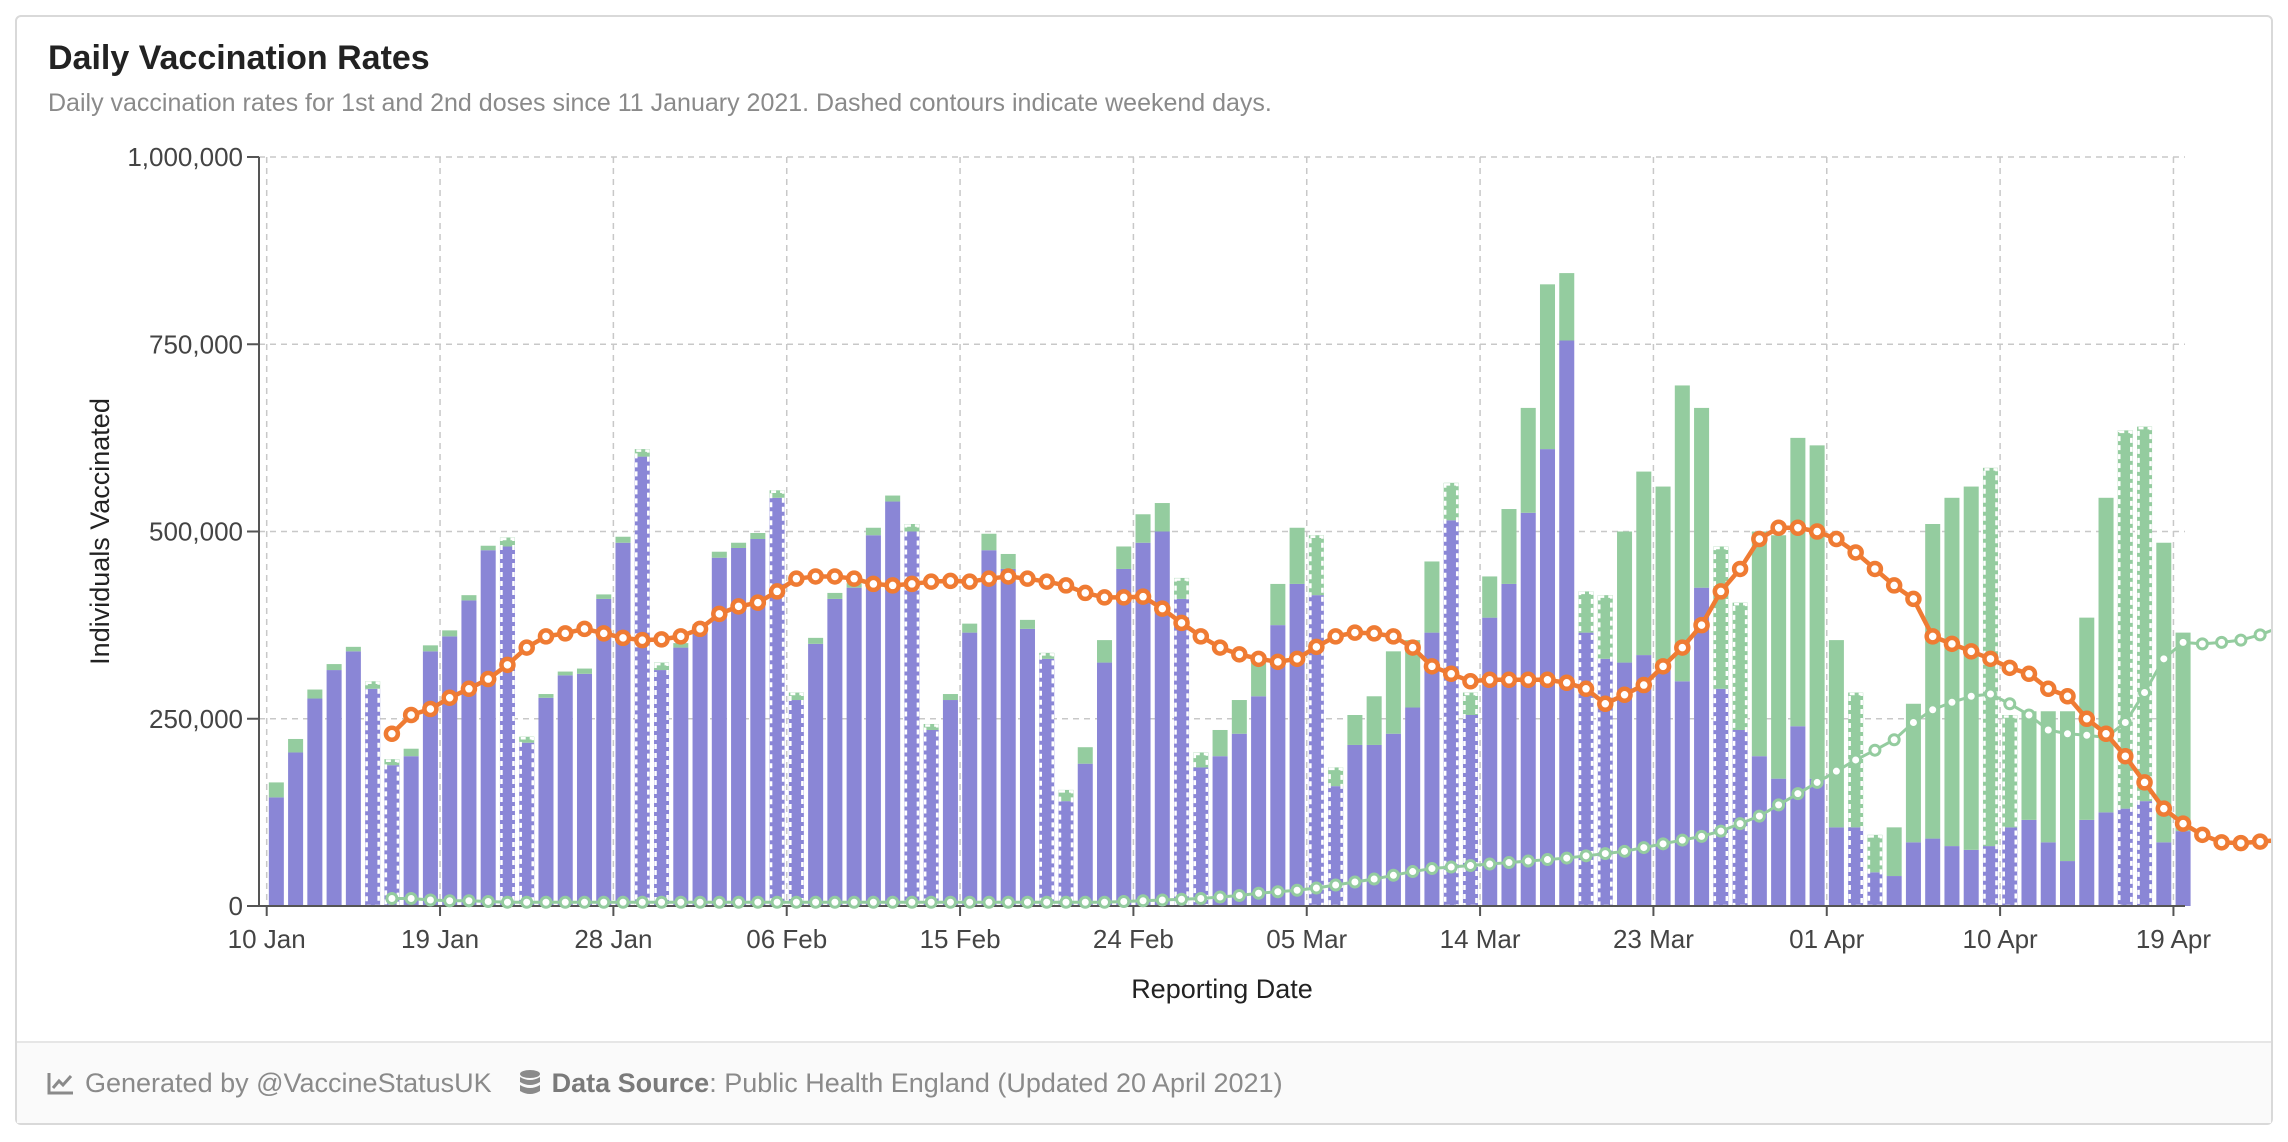  Describe the element at coordinates (236, 906) in the screenshot. I see `y-tick-label: 0` at that location.